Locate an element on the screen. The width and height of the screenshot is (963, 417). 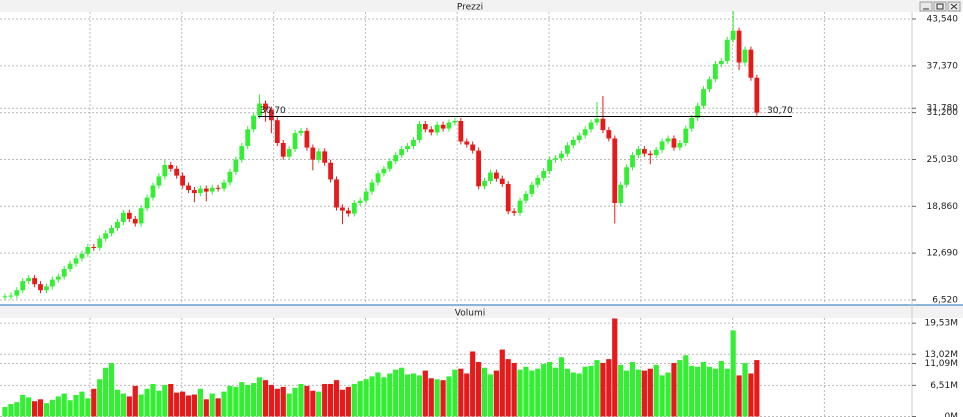
window-buttons is located at coordinates (940, 6).